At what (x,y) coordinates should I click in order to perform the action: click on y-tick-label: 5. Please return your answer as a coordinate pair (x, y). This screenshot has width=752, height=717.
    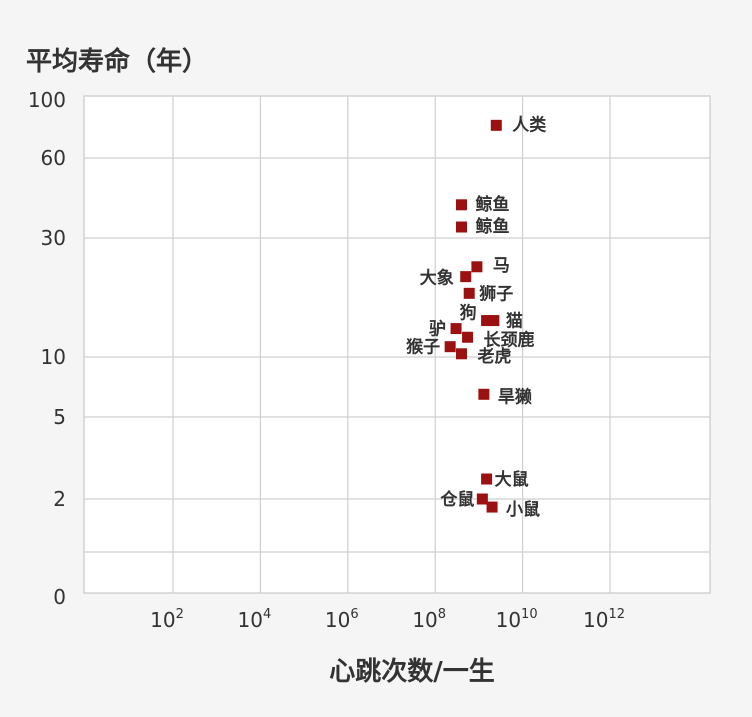
    Looking at the image, I should click on (59, 417).